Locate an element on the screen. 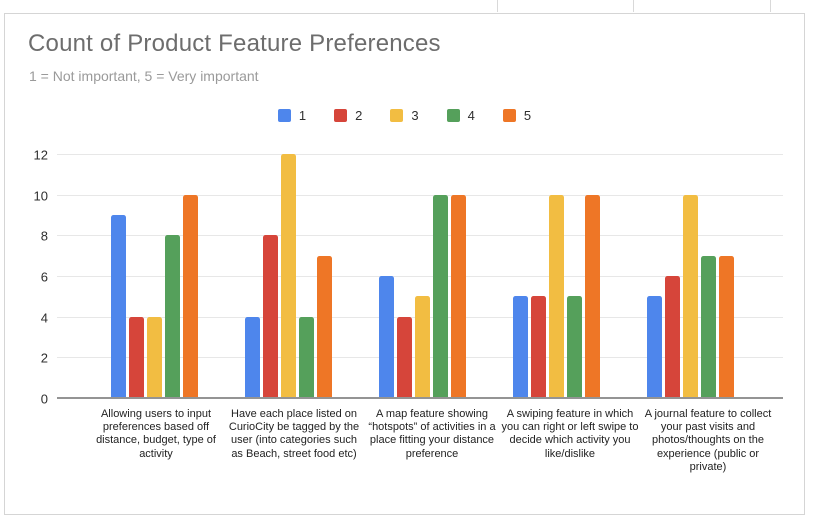 The image size is (814, 515). gridline-y6 is located at coordinates (420, 276).